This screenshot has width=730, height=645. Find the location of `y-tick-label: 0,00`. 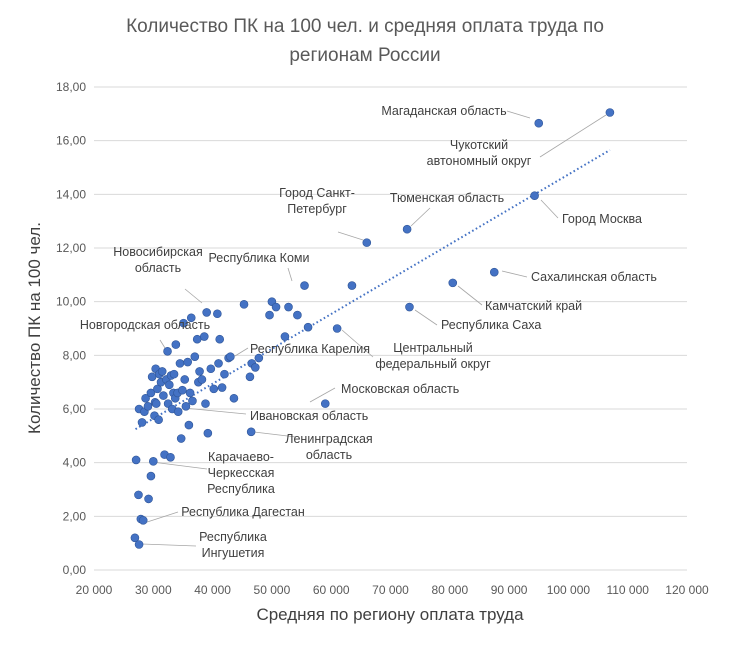

y-tick-label: 0,00 is located at coordinates (75, 570).